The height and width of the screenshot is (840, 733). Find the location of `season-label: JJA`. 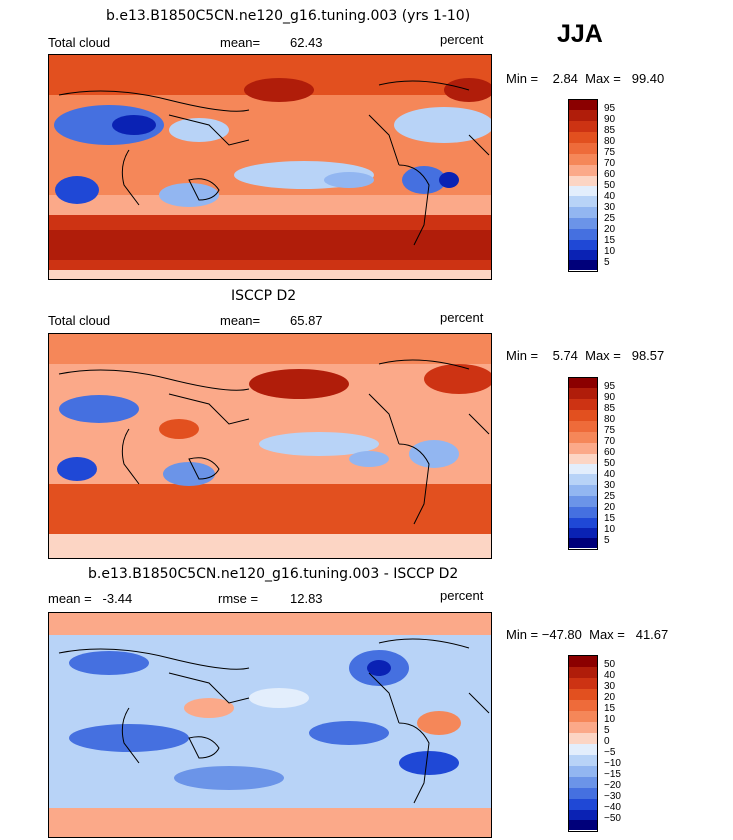

season-label: JJA is located at coordinates (580, 34).